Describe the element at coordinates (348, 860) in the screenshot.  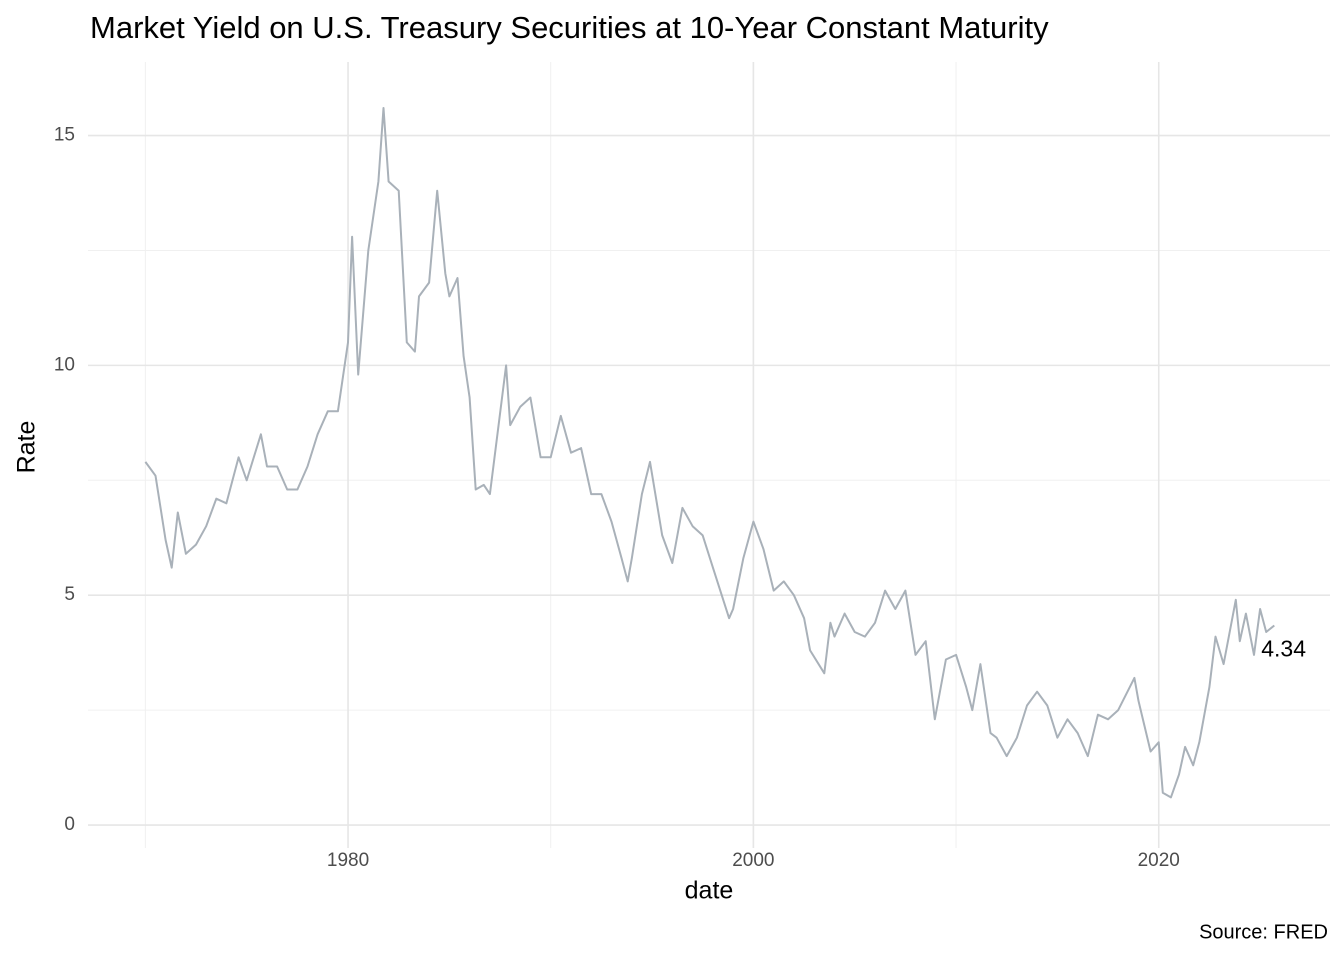
I see `x-tick-label: 1980` at that location.